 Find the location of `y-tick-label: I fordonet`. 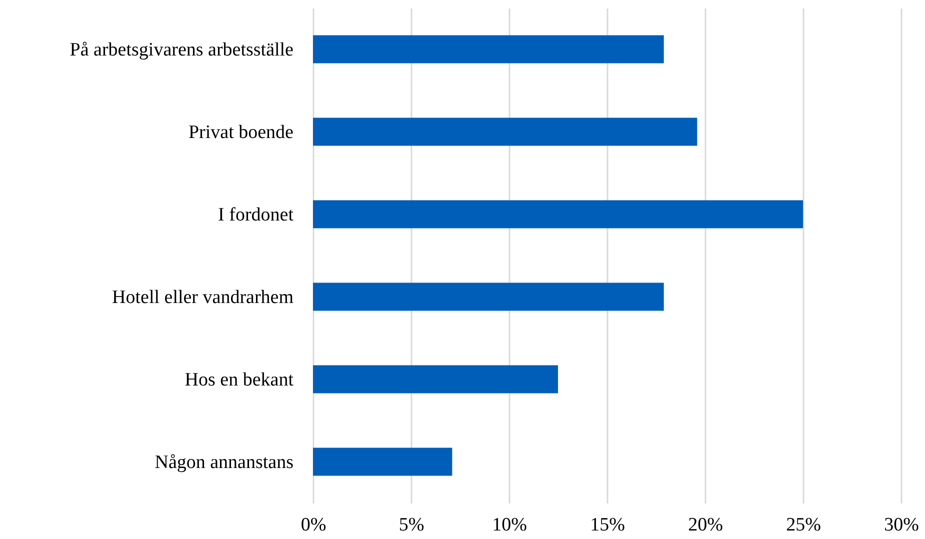

y-tick-label: I fordonet is located at coordinates (256, 215).